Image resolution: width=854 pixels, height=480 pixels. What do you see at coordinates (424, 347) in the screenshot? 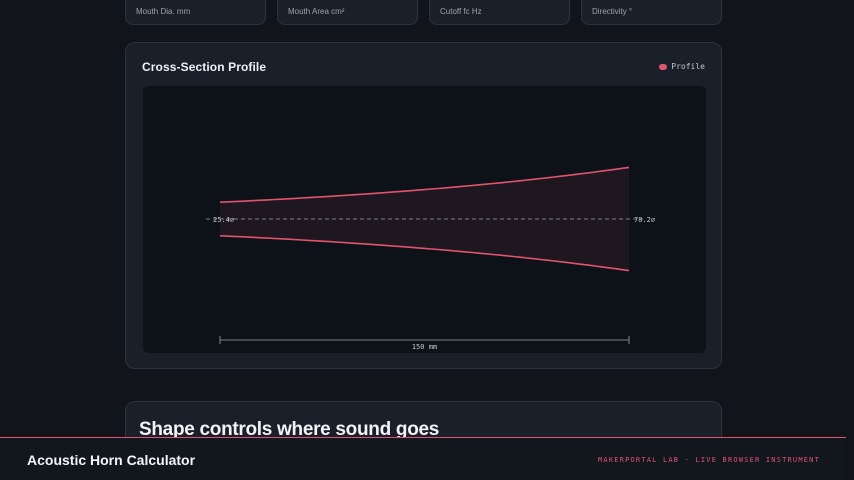
I see `length-dimension-label: 150 mm` at bounding box center [424, 347].